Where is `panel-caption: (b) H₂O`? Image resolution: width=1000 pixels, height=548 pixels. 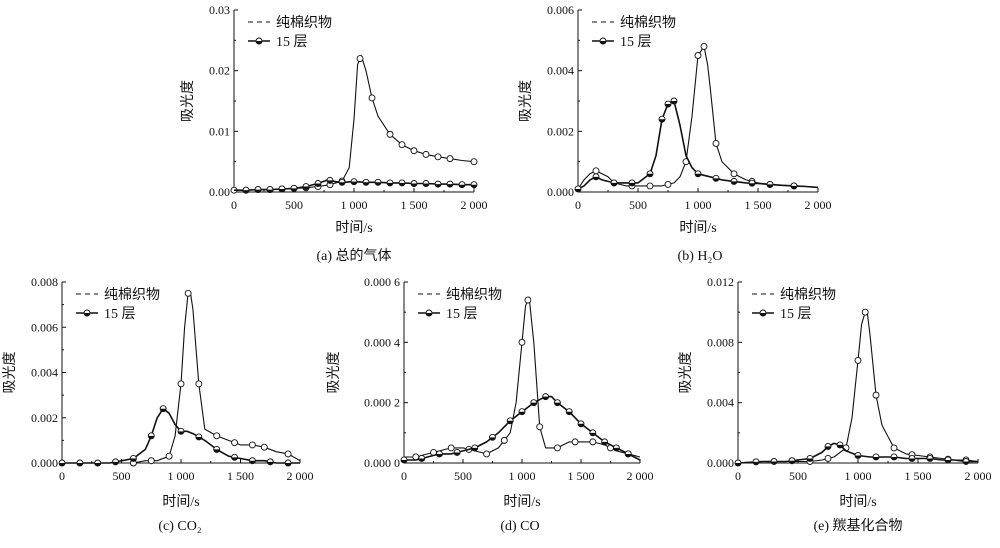 panel-caption: (b) H₂O is located at coordinates (700, 256).